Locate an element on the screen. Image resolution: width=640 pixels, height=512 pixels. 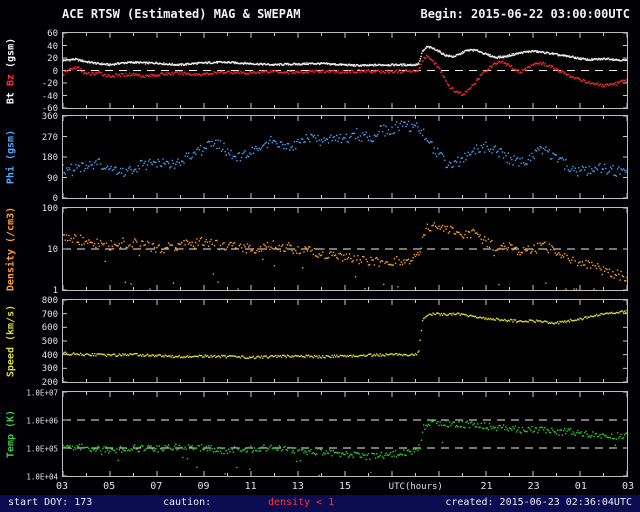
y-tick-label: 100 is located at coordinates (49, 209).